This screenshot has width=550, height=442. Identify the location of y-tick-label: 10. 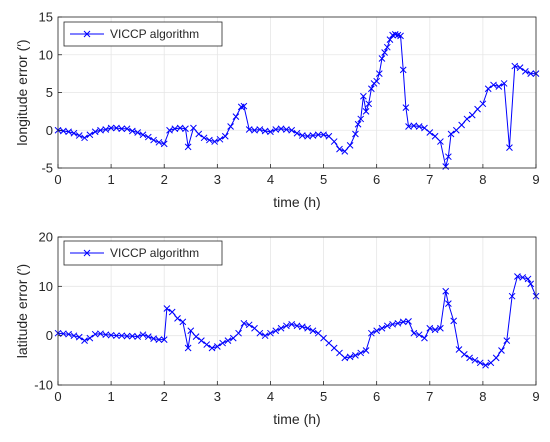
(46, 286).